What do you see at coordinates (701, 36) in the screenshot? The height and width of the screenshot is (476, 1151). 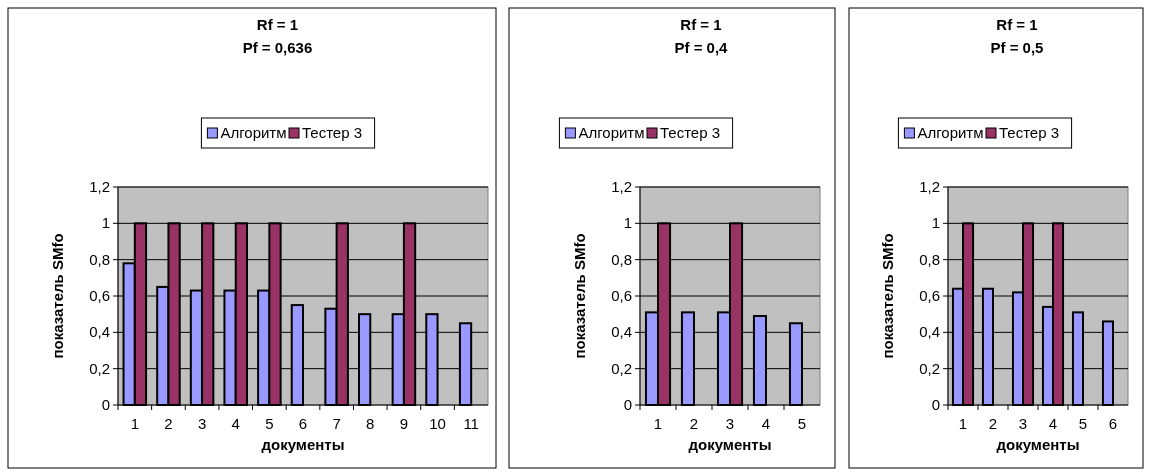 I see `chart-title: Rf = 1 Pf = 0,4` at bounding box center [701, 36].